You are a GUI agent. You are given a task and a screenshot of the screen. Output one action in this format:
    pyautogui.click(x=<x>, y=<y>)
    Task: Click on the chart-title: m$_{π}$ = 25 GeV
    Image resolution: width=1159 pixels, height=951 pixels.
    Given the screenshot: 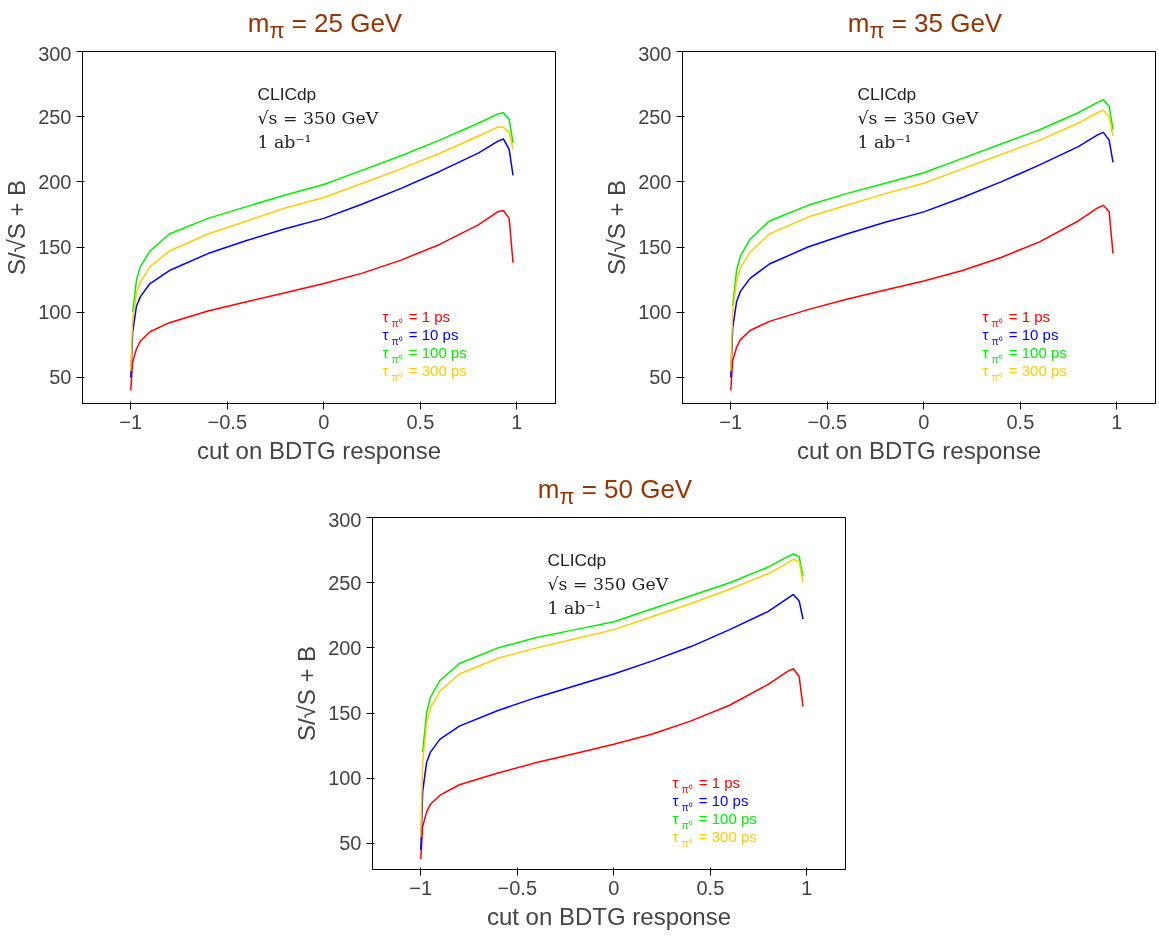 What is the action you would take?
    pyautogui.click(x=325, y=26)
    